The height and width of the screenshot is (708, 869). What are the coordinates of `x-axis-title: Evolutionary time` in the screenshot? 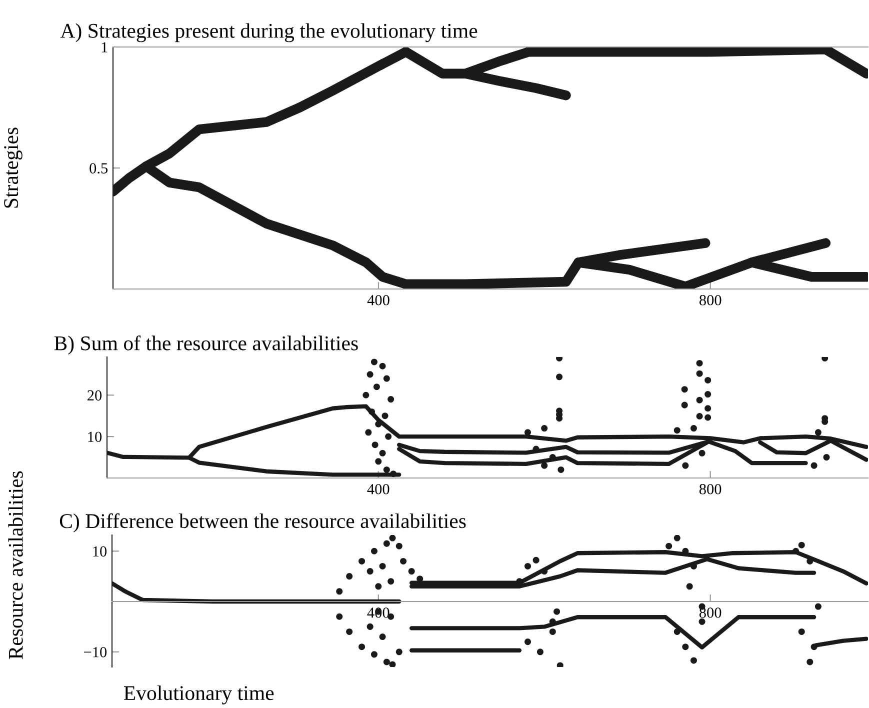 It's located at (199, 694).